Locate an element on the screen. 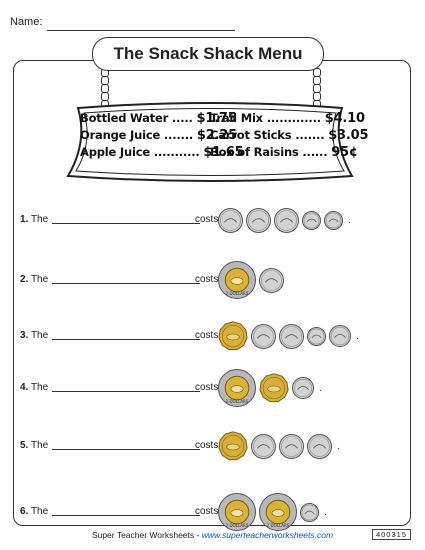  question-row: 5. The is located at coordinates (112, 445).